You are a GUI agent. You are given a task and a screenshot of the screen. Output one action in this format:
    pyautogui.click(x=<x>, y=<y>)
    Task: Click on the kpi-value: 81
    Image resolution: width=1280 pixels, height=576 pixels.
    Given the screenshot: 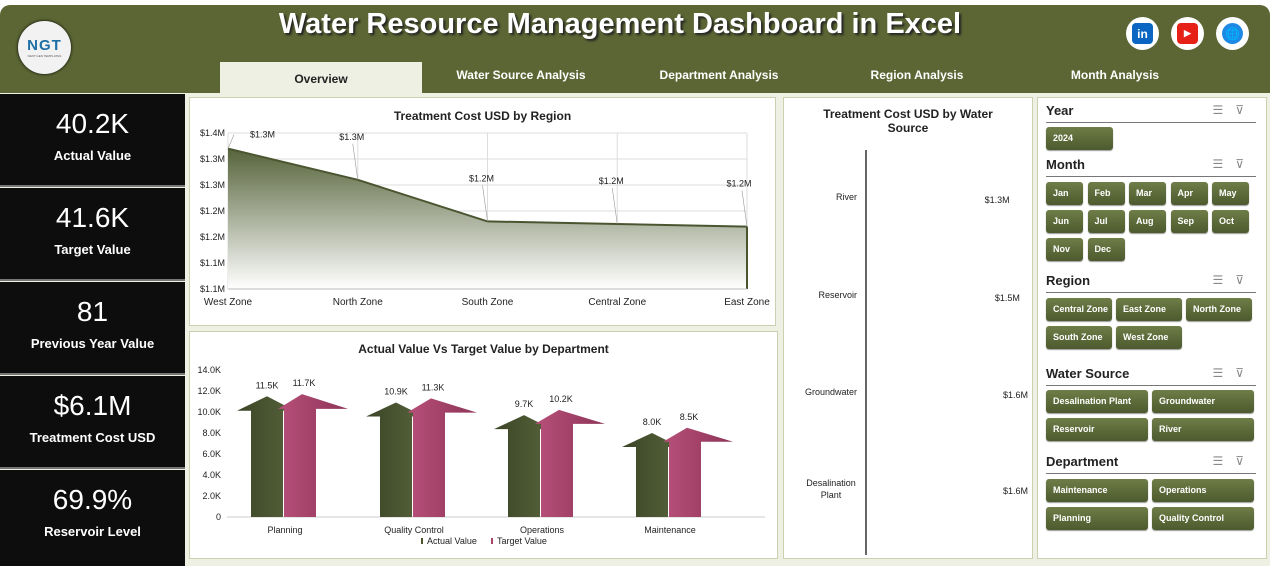 What is the action you would take?
    pyautogui.click(x=92, y=311)
    